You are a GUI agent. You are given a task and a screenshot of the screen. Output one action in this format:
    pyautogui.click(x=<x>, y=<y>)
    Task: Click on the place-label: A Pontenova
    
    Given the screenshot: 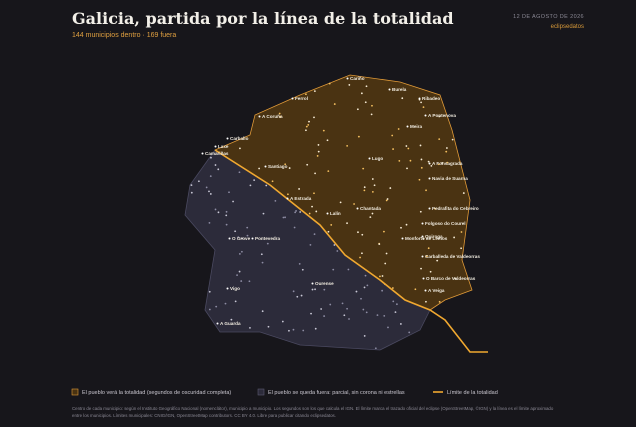 What is the action you would take?
    pyautogui.click(x=442, y=115)
    